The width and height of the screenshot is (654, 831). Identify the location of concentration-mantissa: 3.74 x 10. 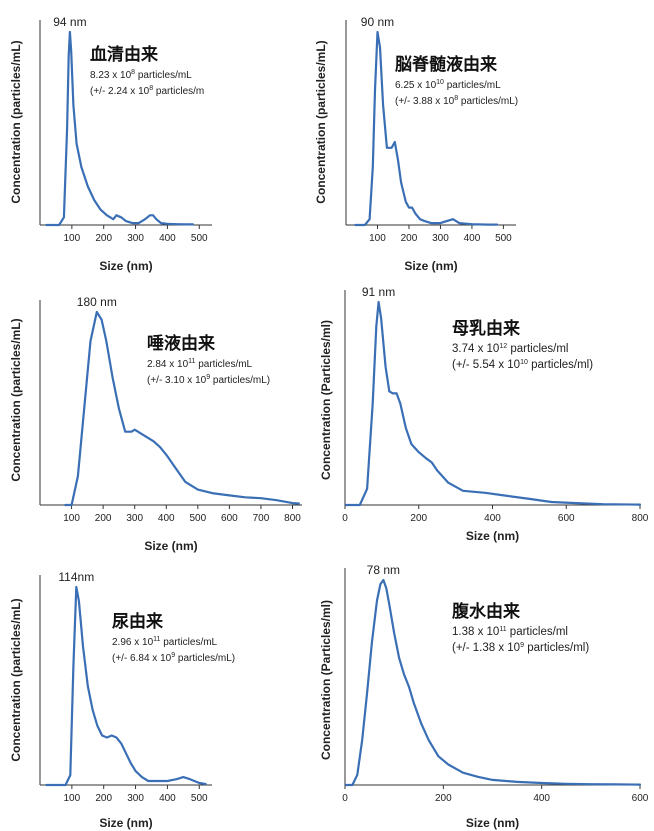
(475, 349).